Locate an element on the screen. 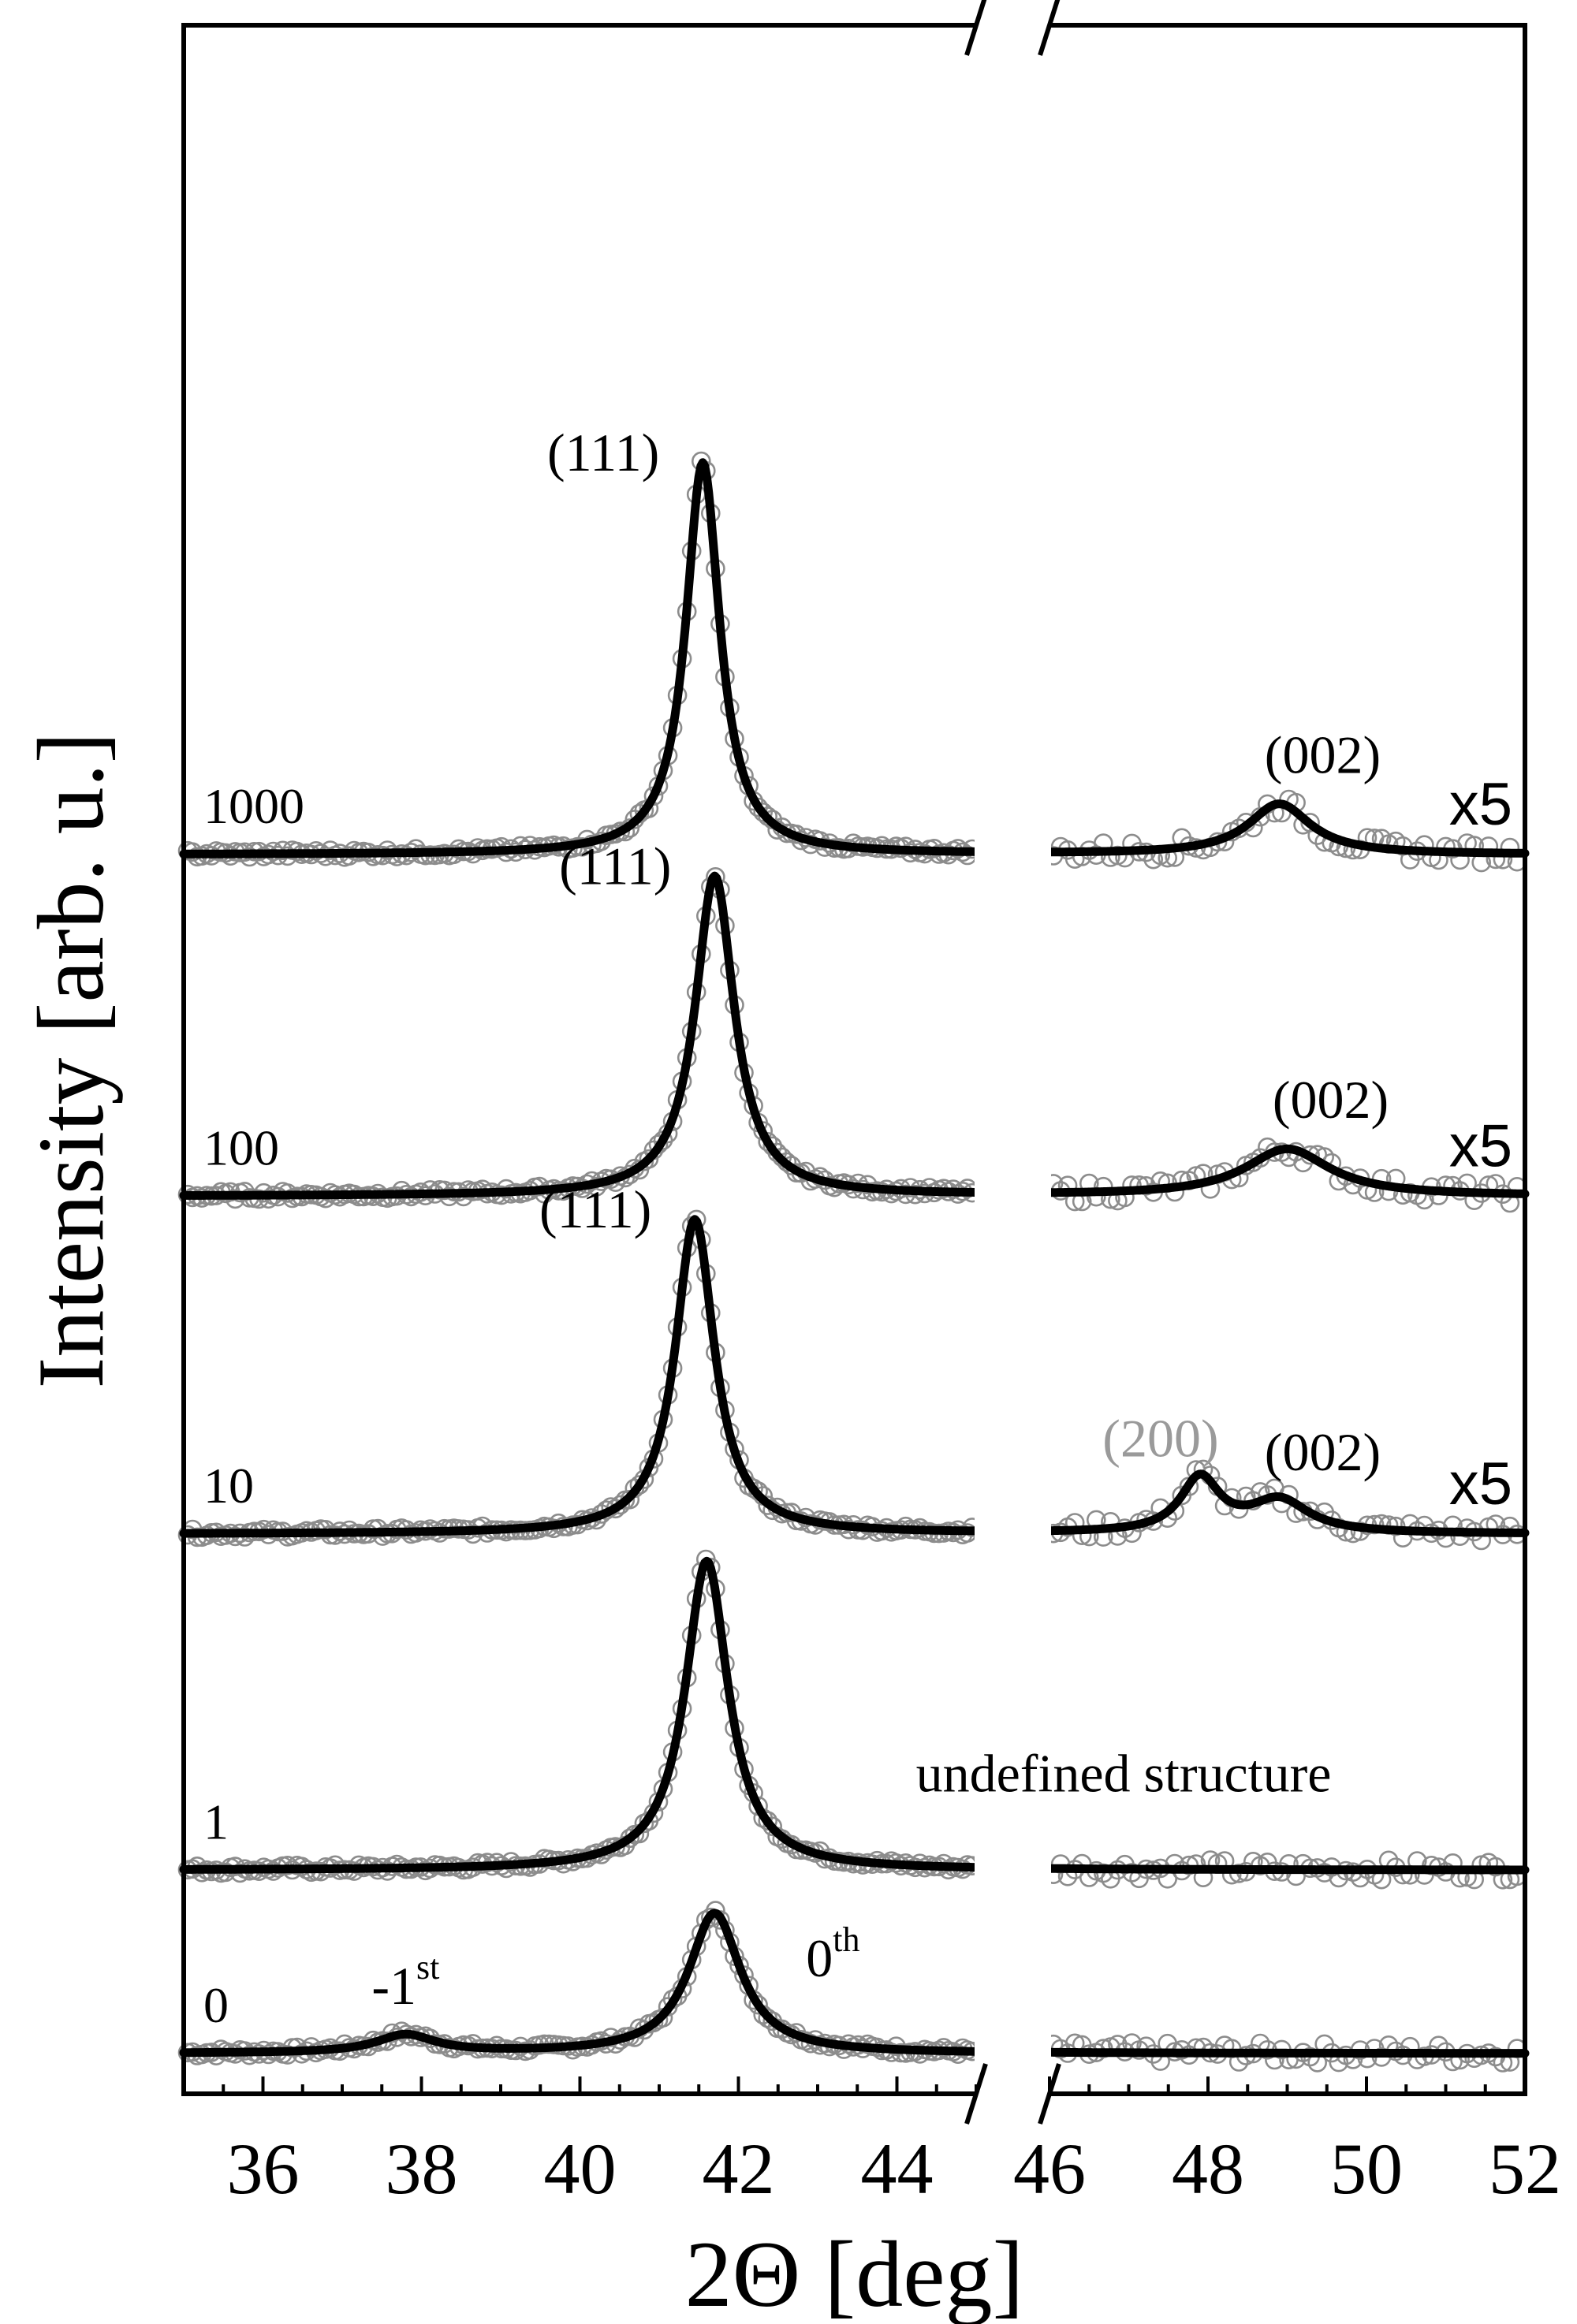  fit-line-0-right is located at coordinates (1287, 2052).